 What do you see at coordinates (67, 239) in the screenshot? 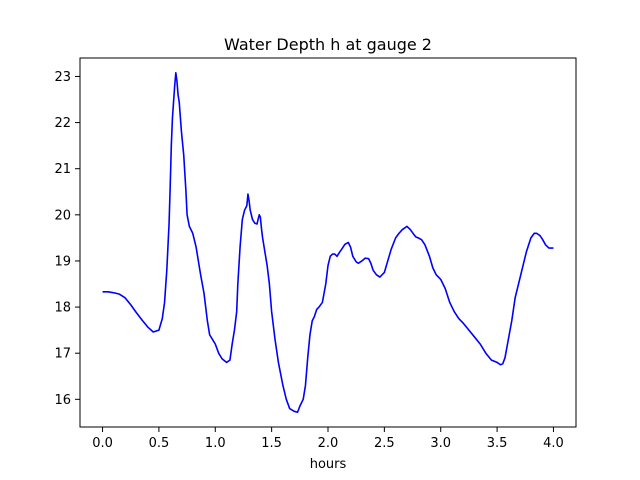
I see `y-axis: 16 17 18 19 20 21 22 23` at bounding box center [67, 239].